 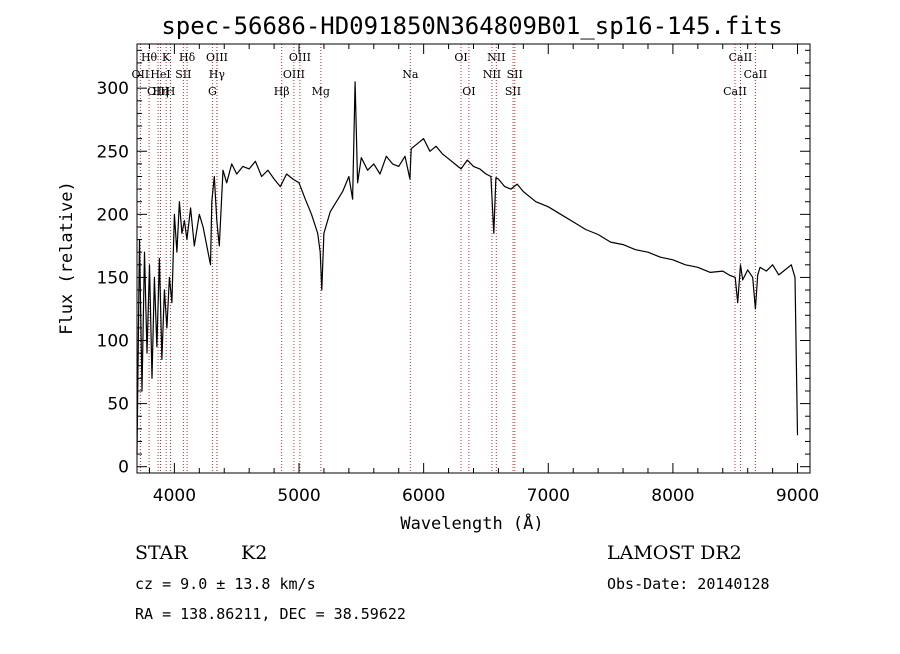 What do you see at coordinates (423, 496) in the screenshot?
I see `x-tick-label: 6000` at bounding box center [423, 496].